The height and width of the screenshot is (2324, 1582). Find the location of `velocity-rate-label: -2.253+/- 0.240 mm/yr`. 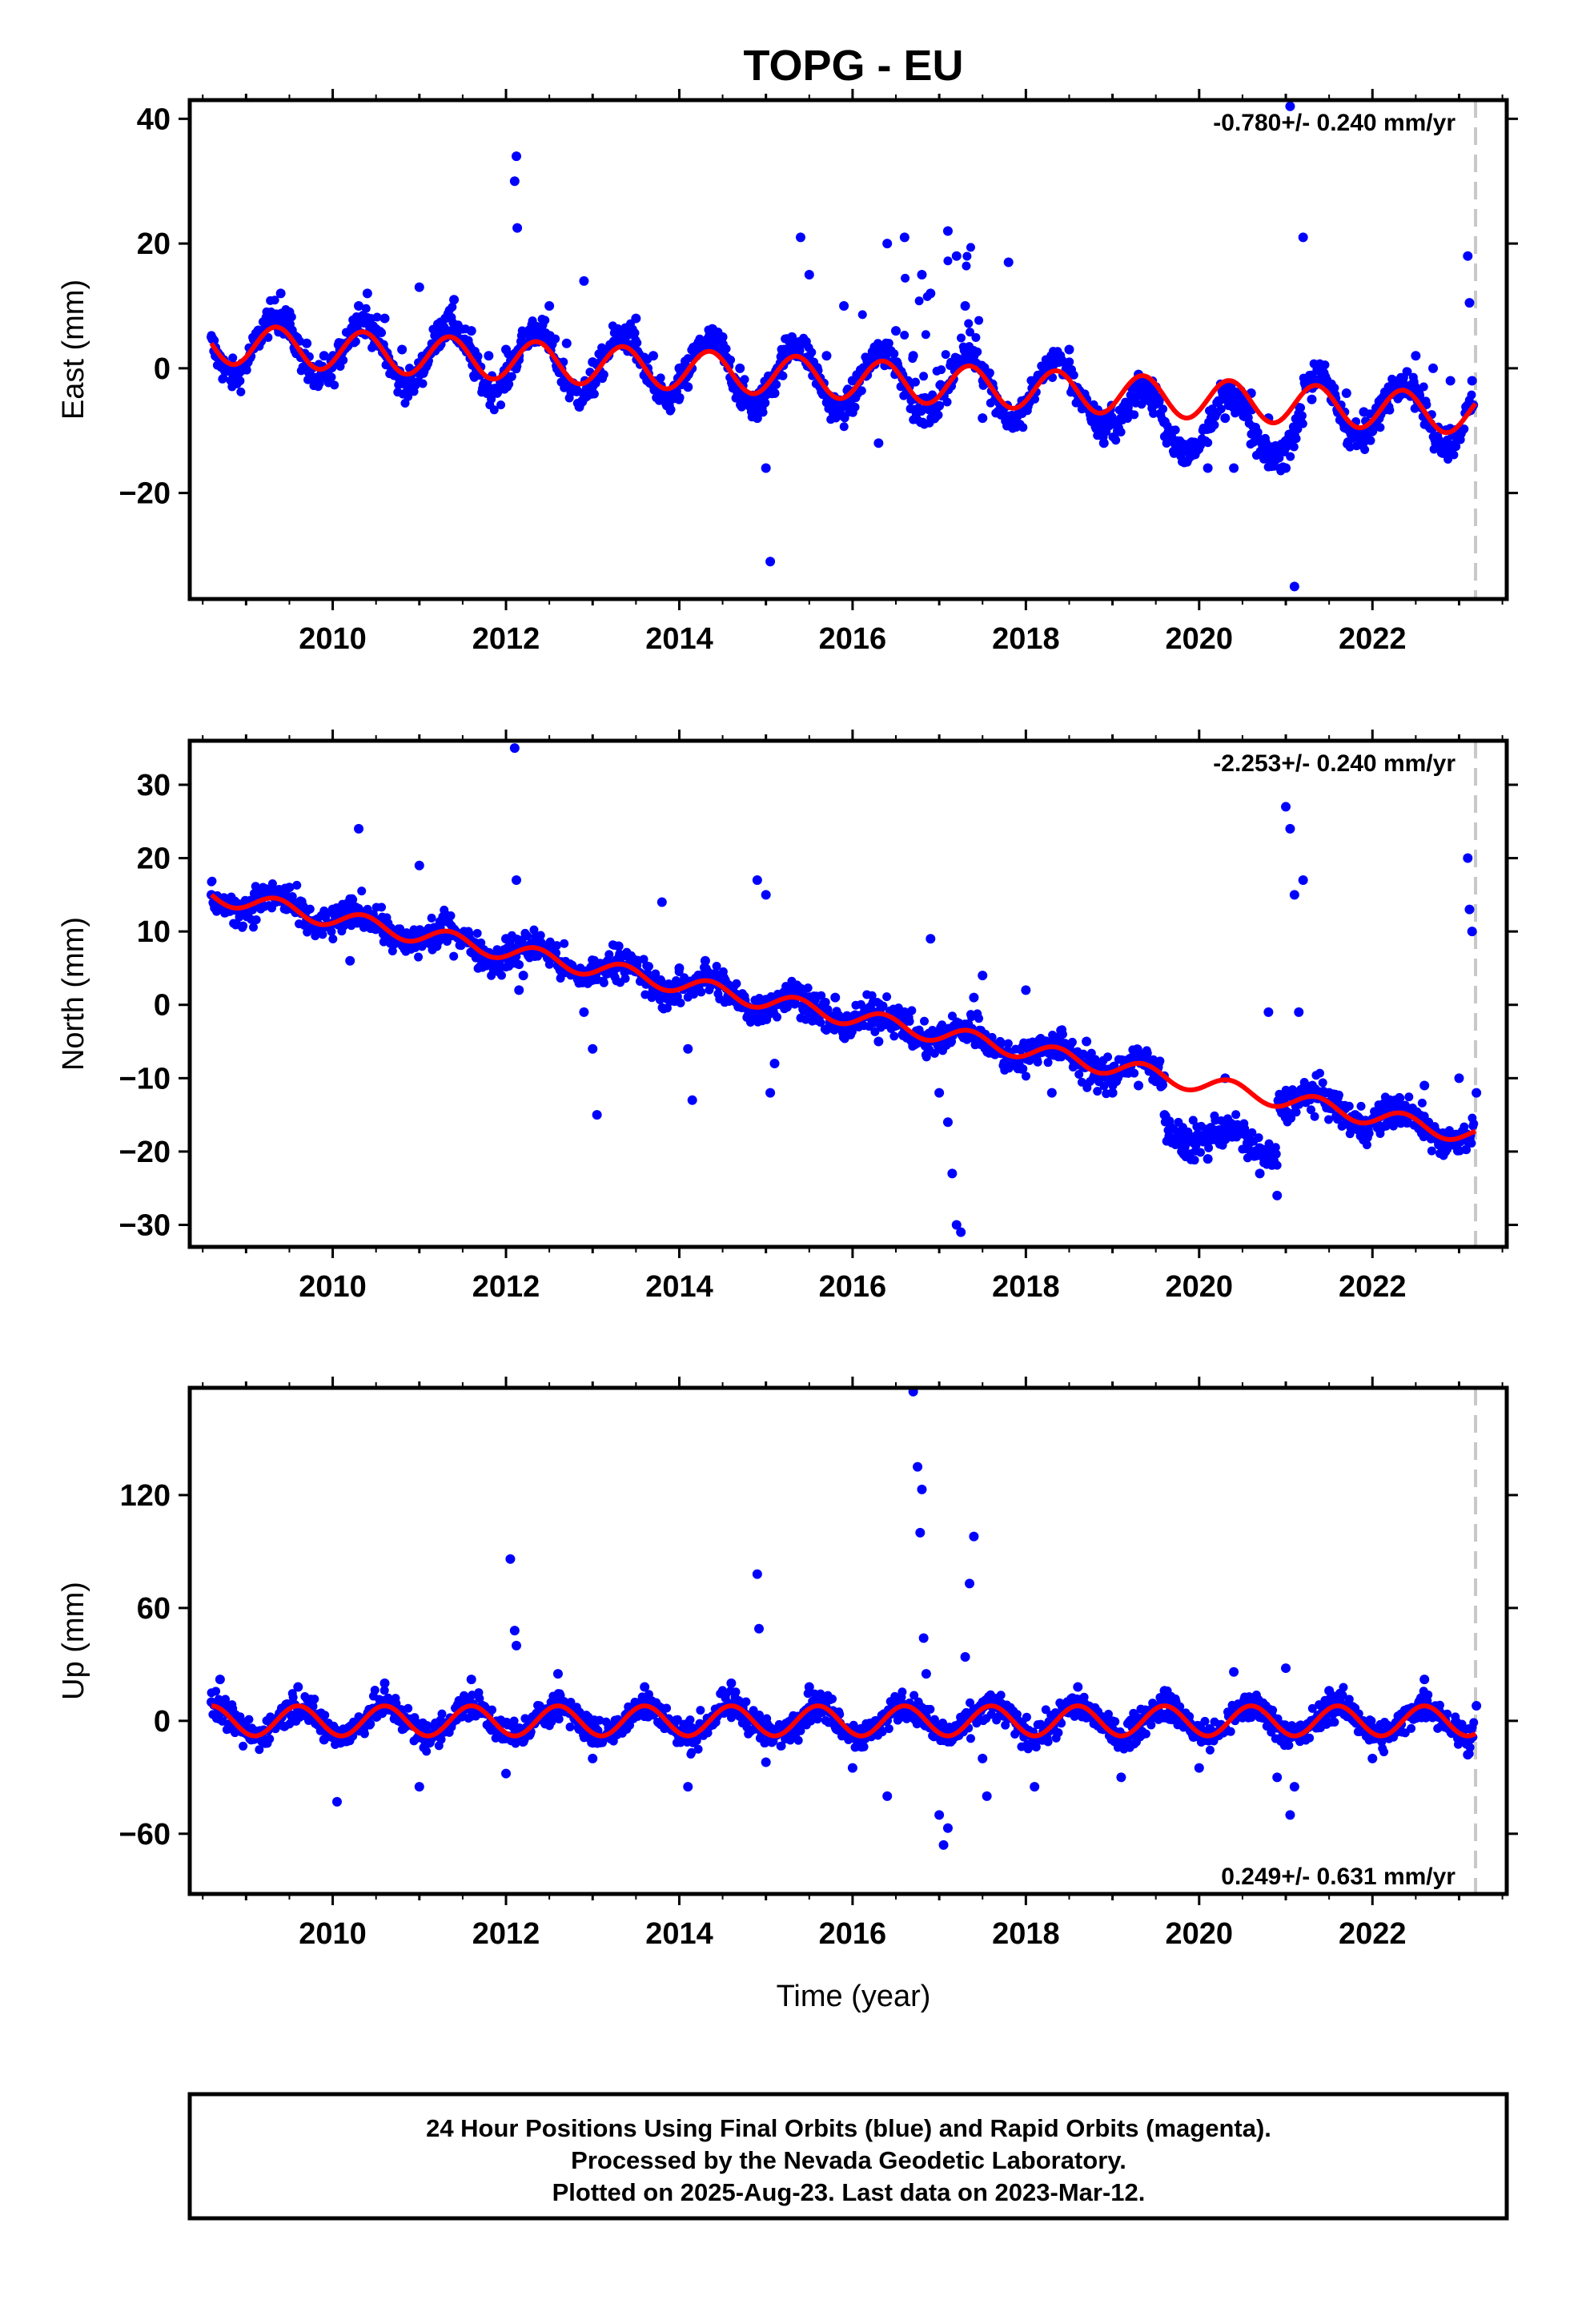

velocity-rate-label: -2.253+/- 0.240 mm/yr is located at coordinates (1334, 763).